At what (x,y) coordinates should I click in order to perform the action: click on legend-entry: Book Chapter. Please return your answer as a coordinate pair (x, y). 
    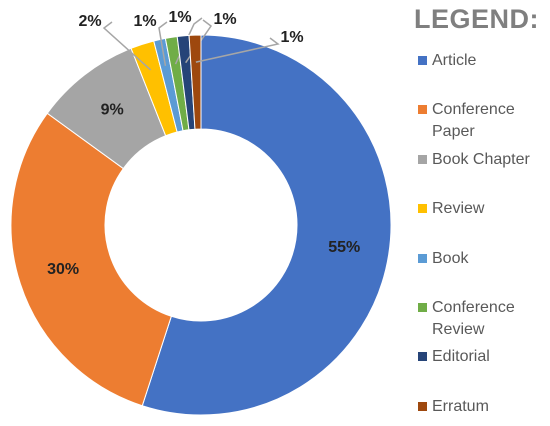
    Looking at the image, I should click on (480, 160).